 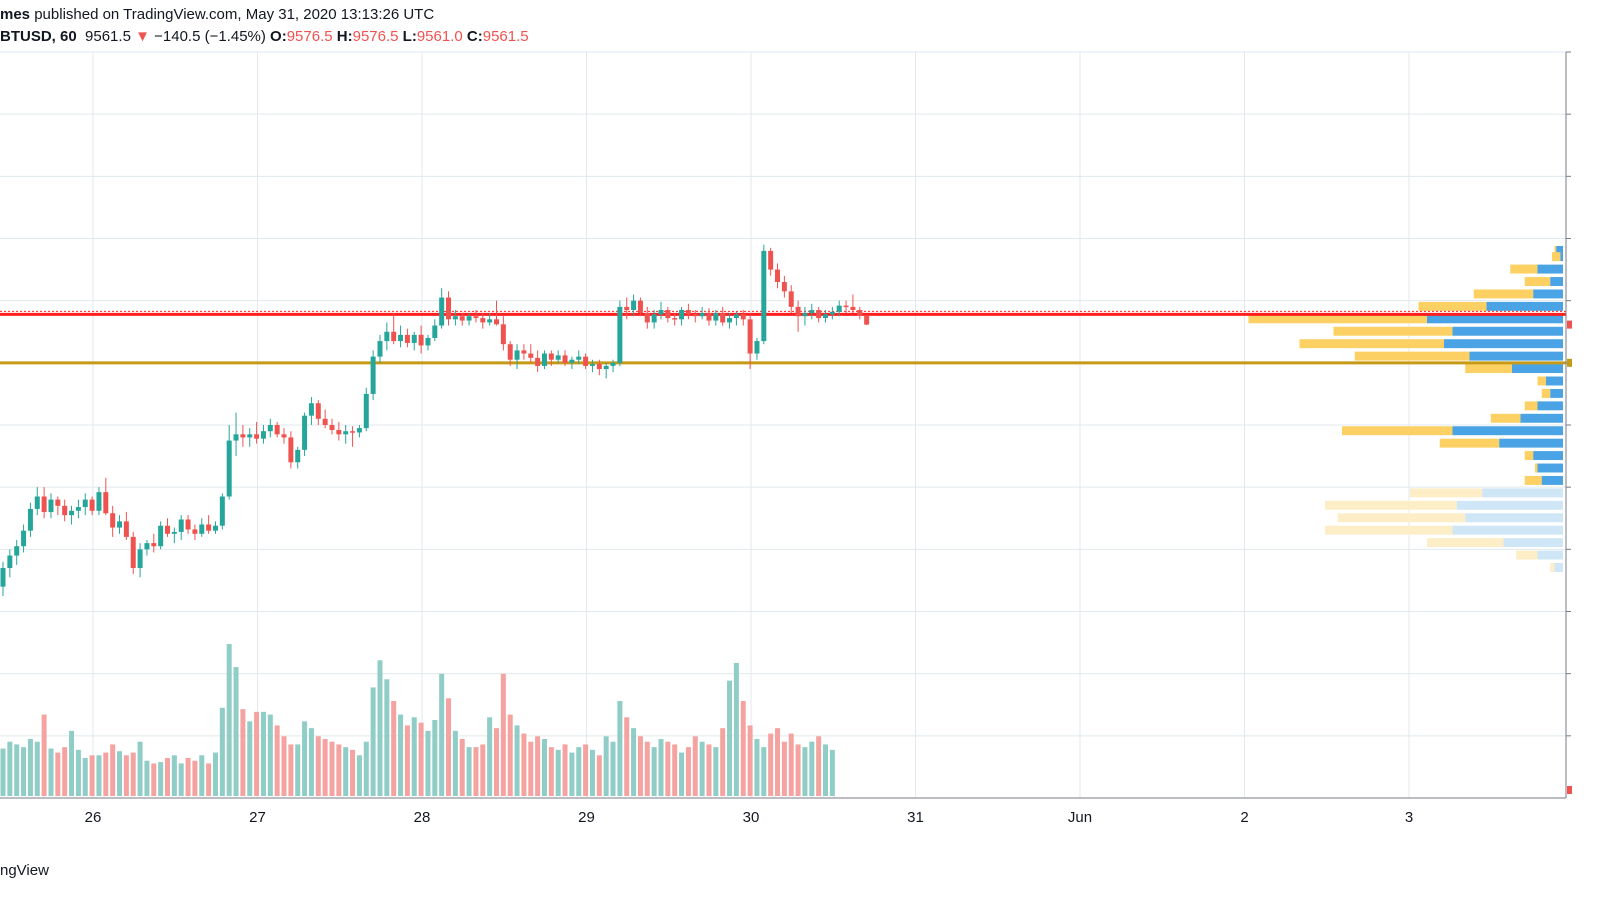 I want to click on x-tick-label: 29, so click(x=586, y=817).